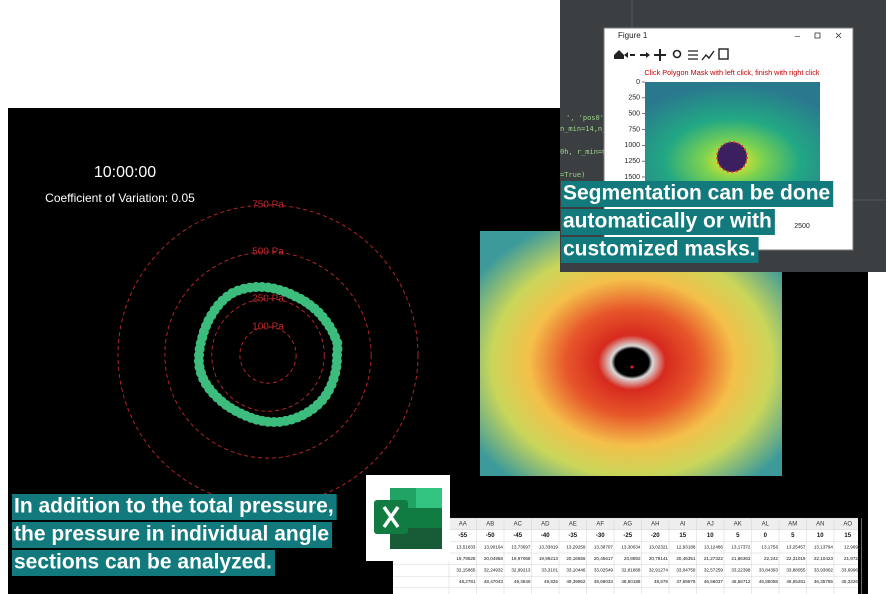 The image size is (890, 594). I want to click on cell: 33,10446, so click(576, 570).